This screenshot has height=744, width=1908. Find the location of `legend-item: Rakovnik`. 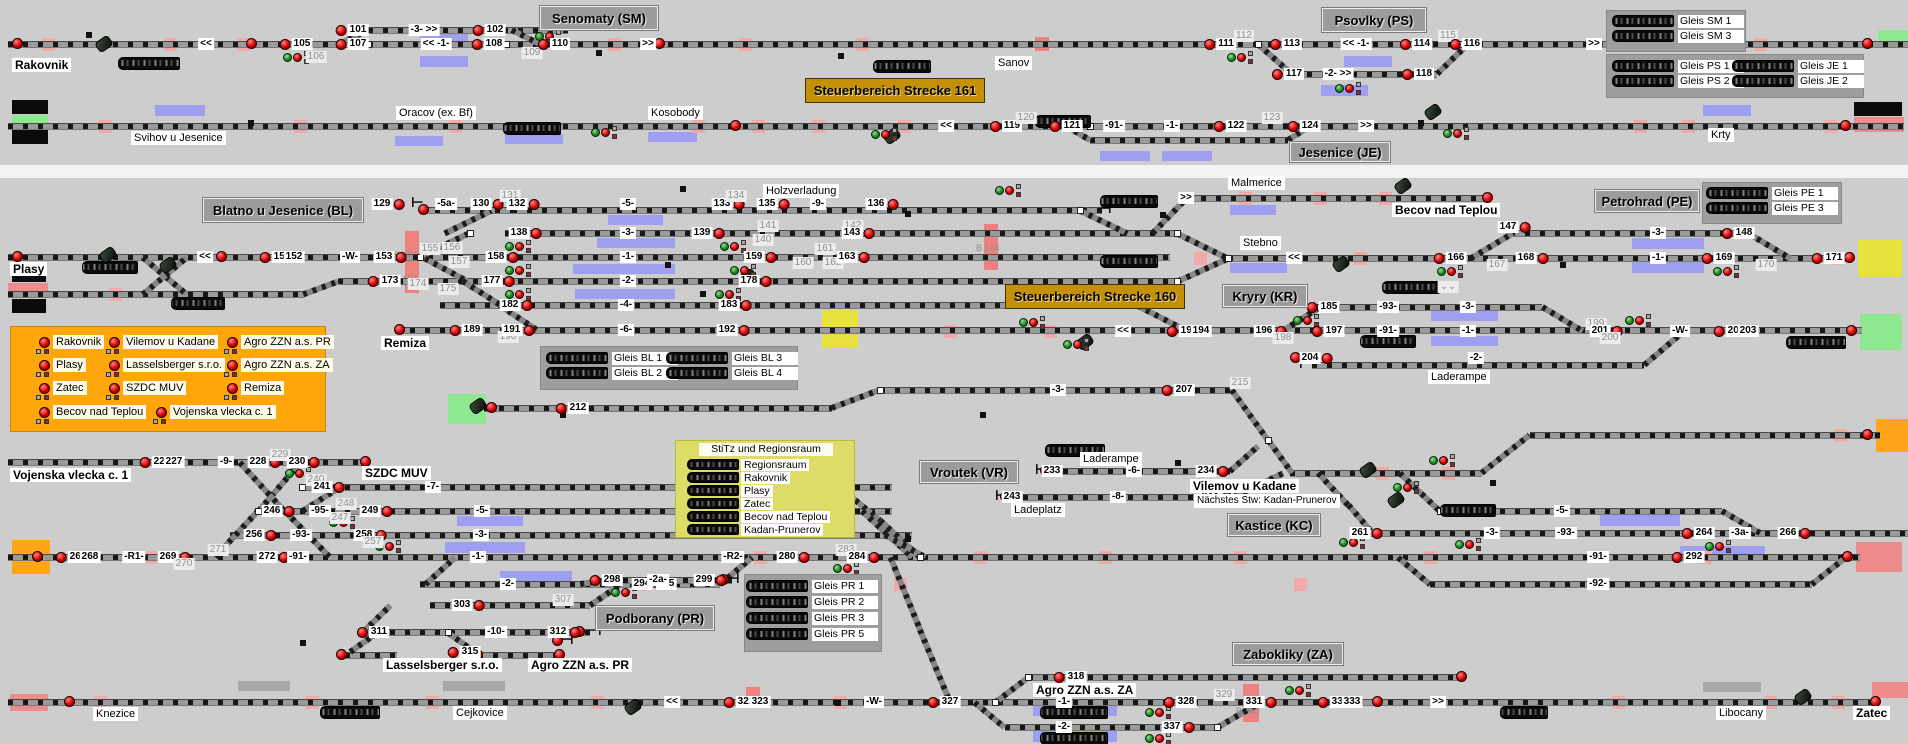

legend-item: Rakovnik is located at coordinates (79, 342).